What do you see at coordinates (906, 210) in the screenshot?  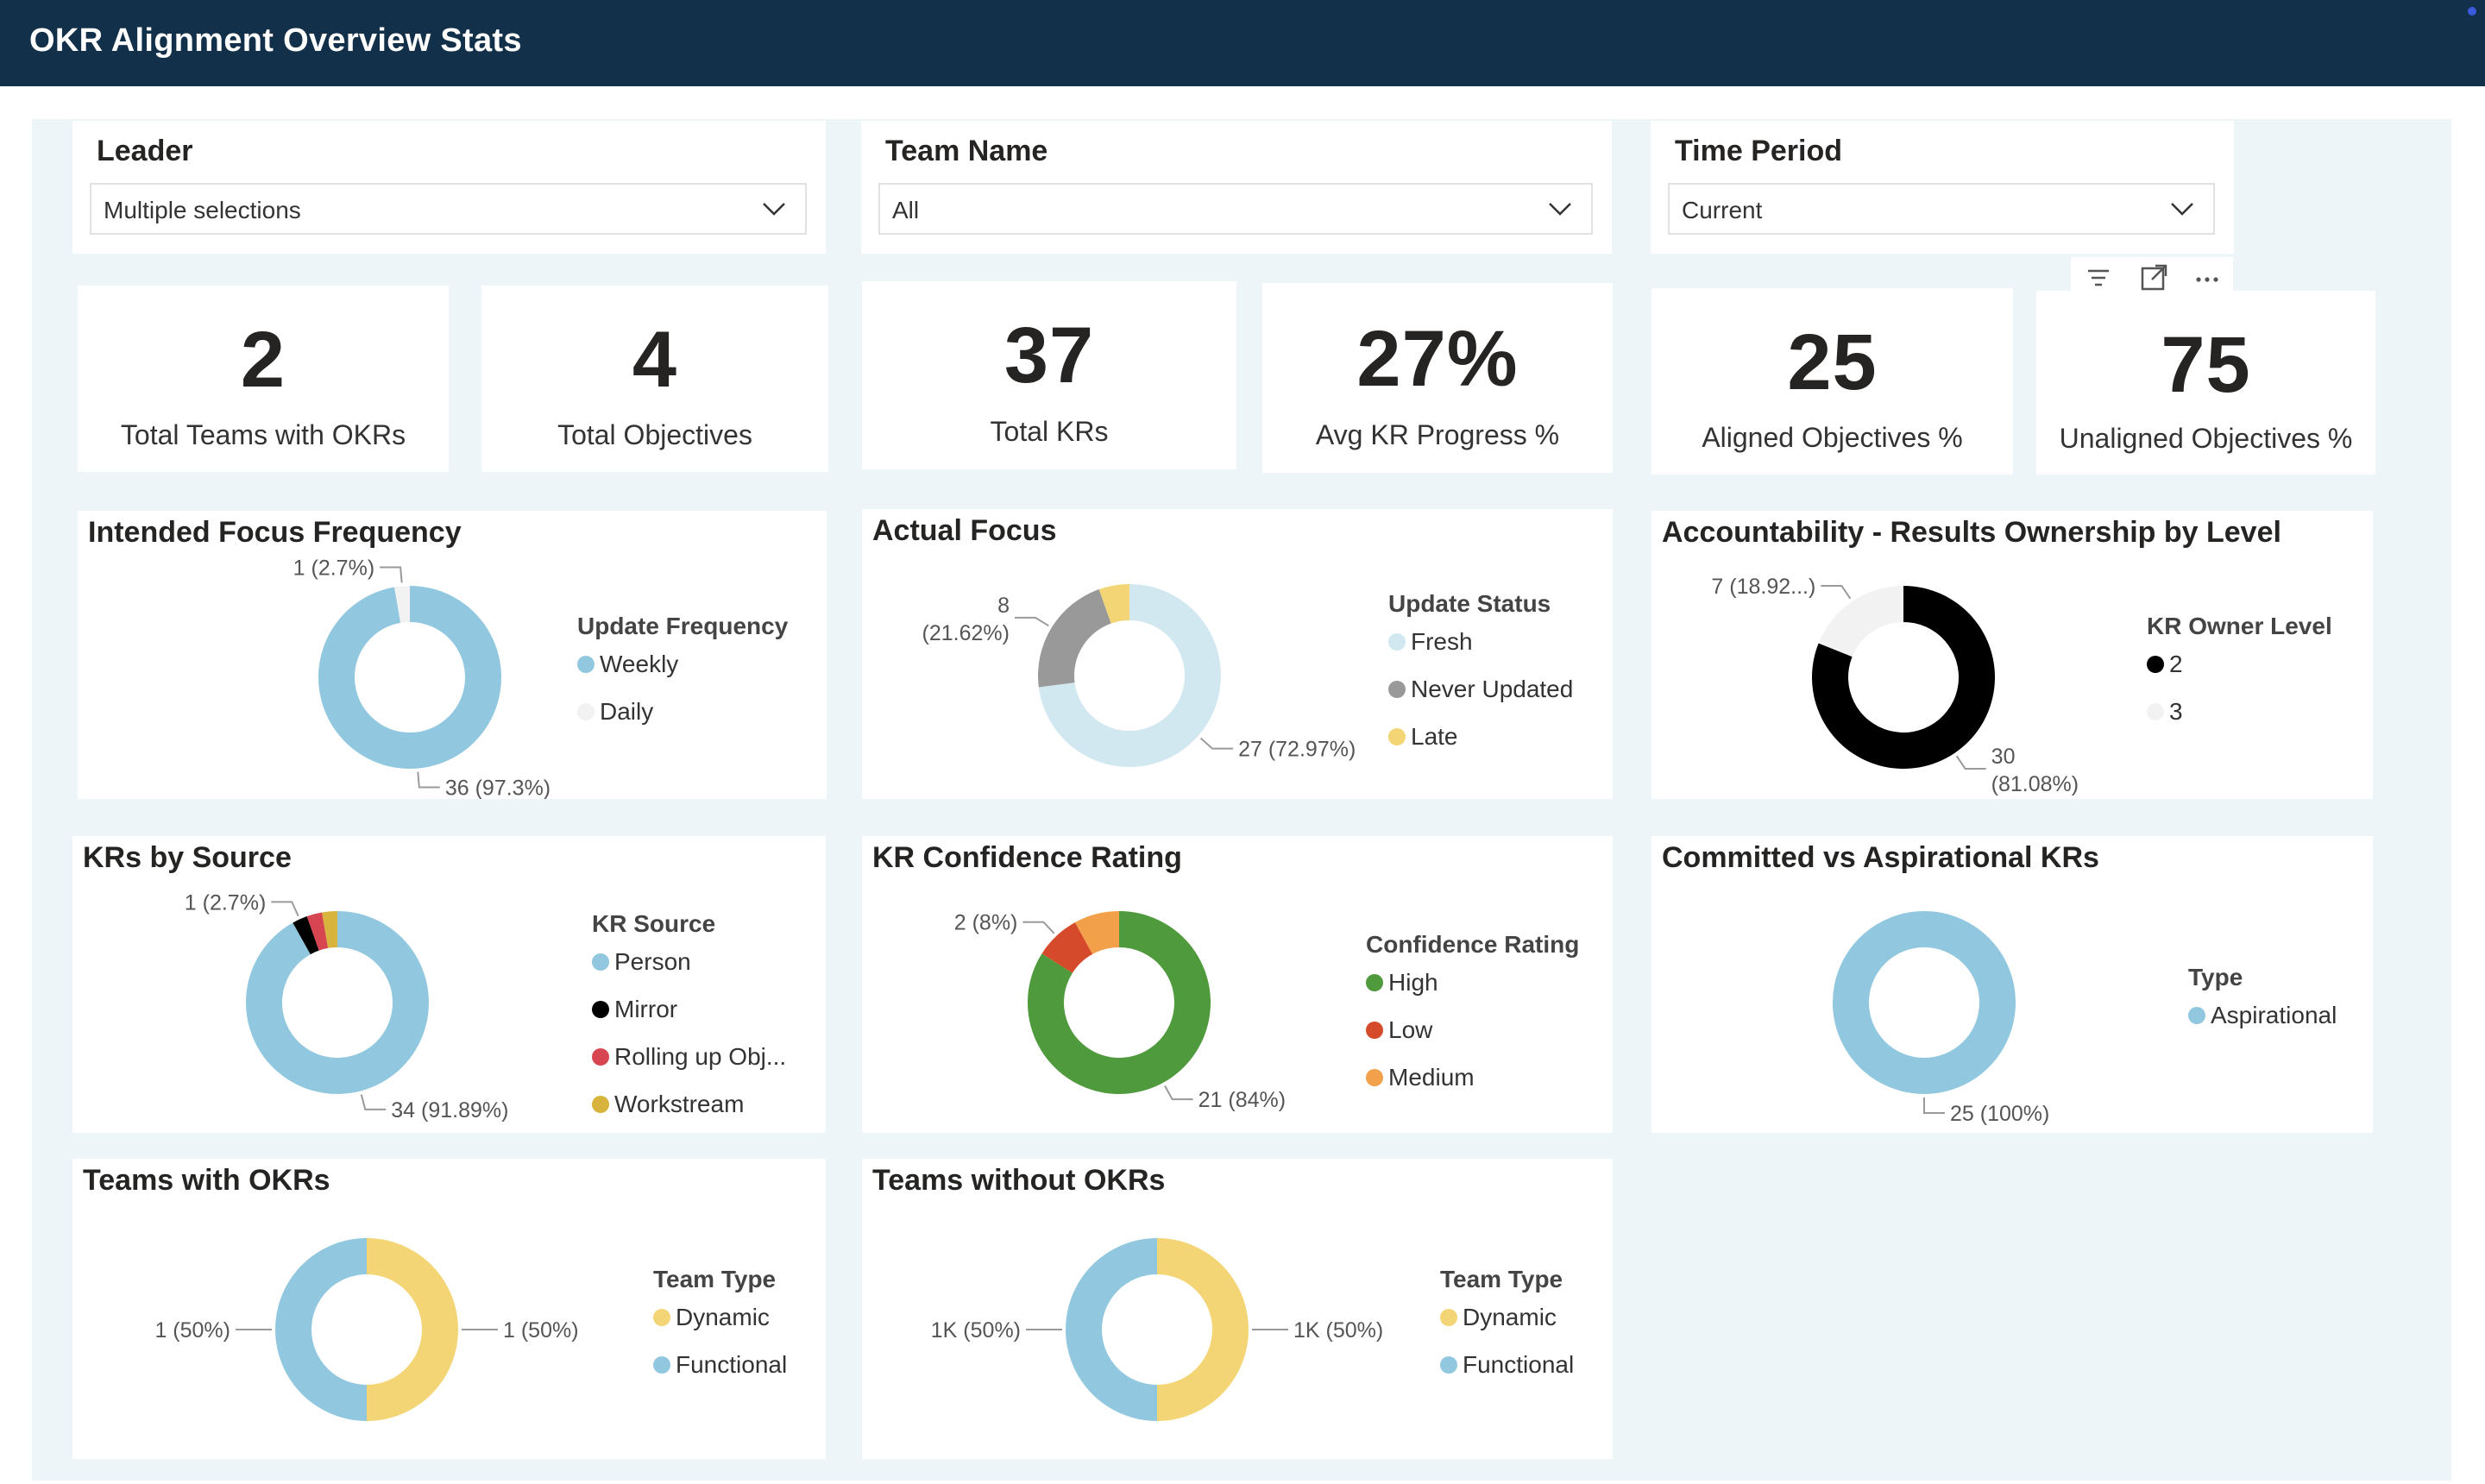 I see `dropdown-value: All` at bounding box center [906, 210].